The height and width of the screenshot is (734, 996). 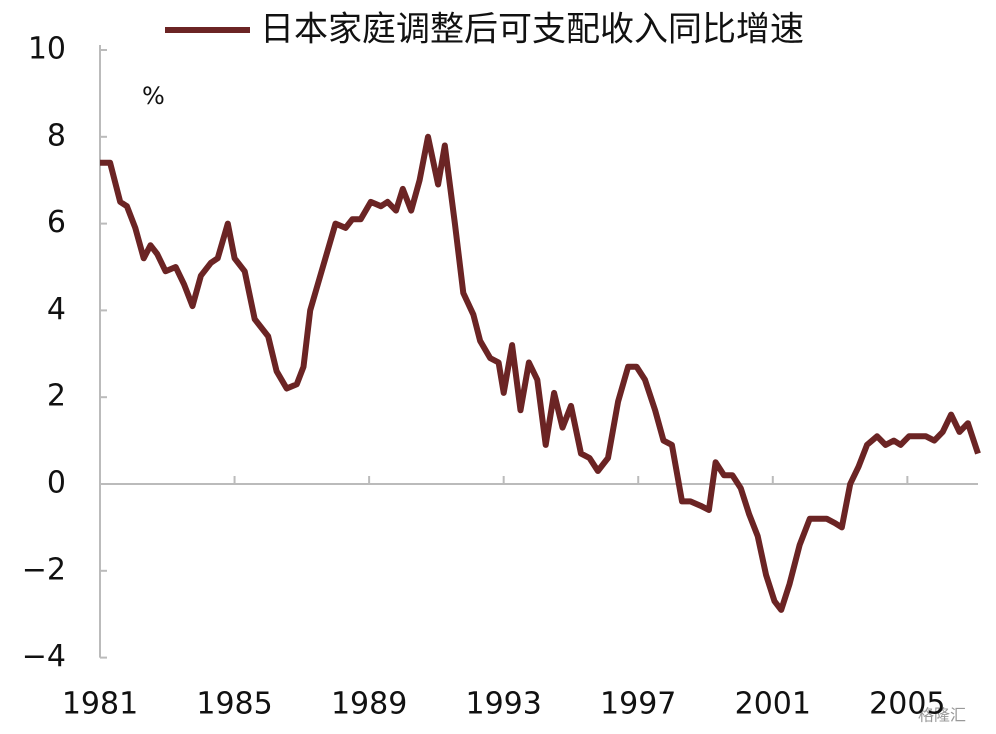 I want to click on x-tick-label: 1989, so click(x=369, y=704).